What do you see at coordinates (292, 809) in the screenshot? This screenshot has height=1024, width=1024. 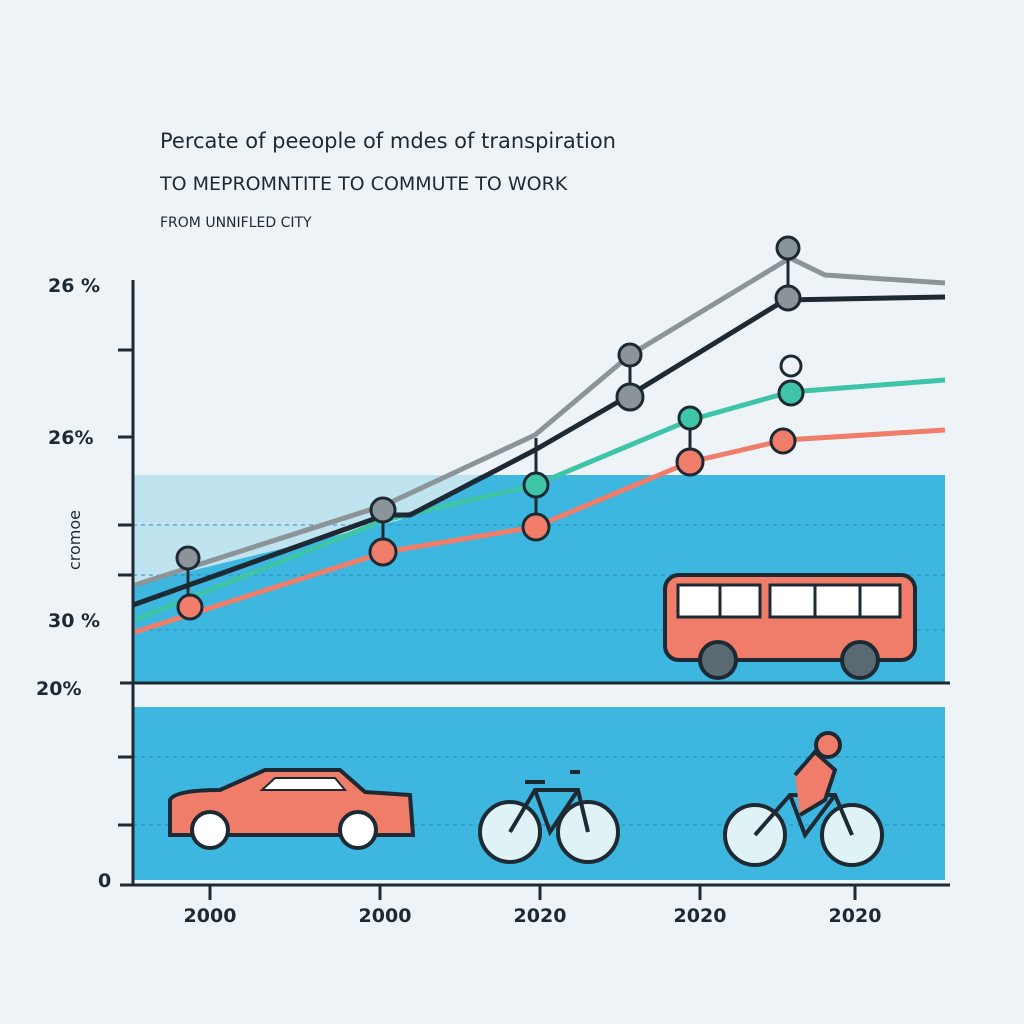 I see `car` at bounding box center [292, 809].